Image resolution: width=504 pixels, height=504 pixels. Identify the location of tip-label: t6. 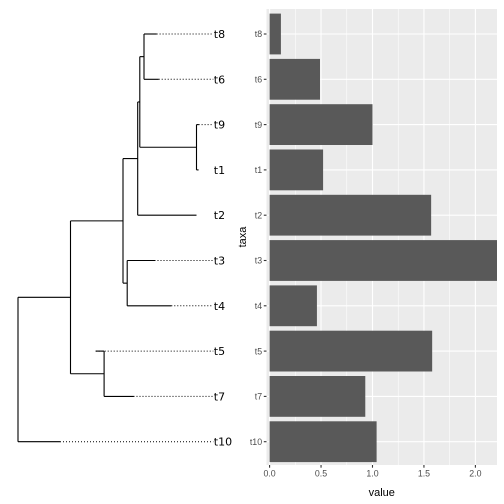
(219, 79).